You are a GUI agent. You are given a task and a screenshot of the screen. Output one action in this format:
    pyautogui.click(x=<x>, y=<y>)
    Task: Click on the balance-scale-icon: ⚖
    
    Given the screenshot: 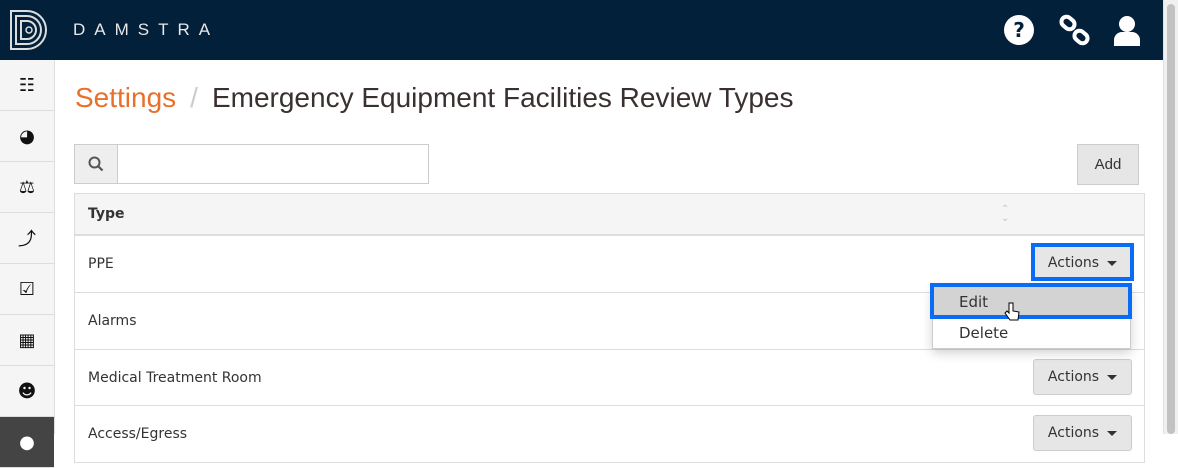 What is the action you would take?
    pyautogui.click(x=27, y=187)
    